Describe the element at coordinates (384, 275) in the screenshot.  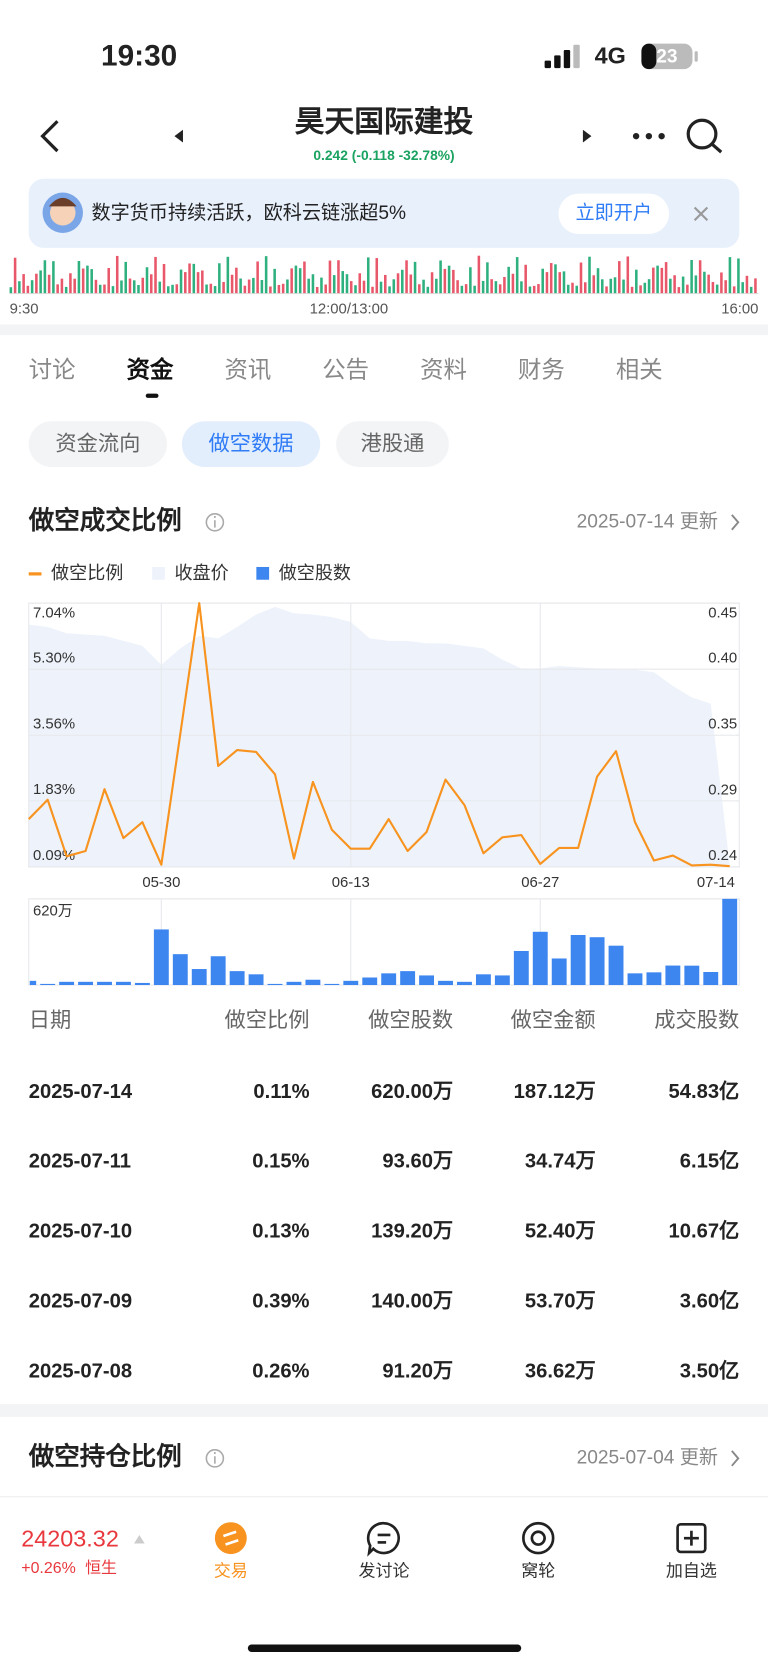
I see `intraday-volume` at that location.